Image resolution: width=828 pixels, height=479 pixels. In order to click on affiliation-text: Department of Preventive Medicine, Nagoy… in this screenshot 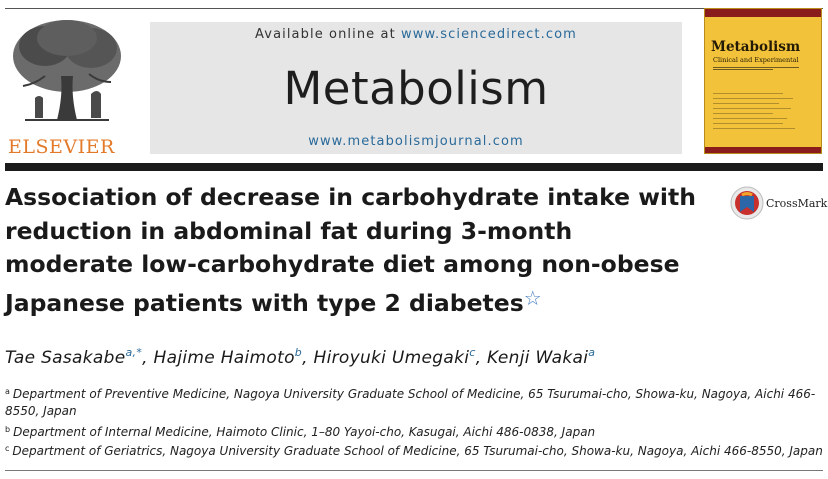, I will do `click(410, 402)`.